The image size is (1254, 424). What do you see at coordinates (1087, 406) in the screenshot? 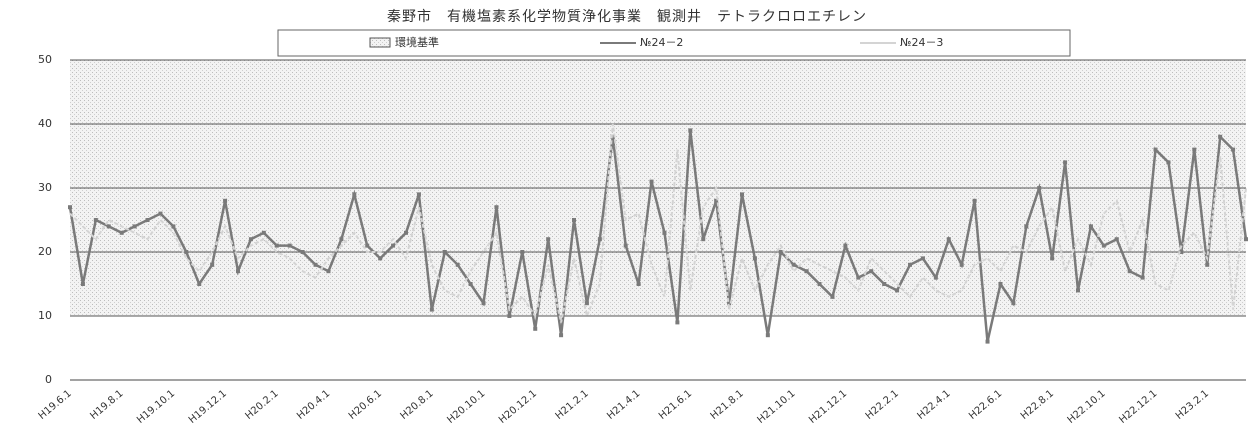
I see `x-tick-label: H22.10.1` at bounding box center [1087, 406].